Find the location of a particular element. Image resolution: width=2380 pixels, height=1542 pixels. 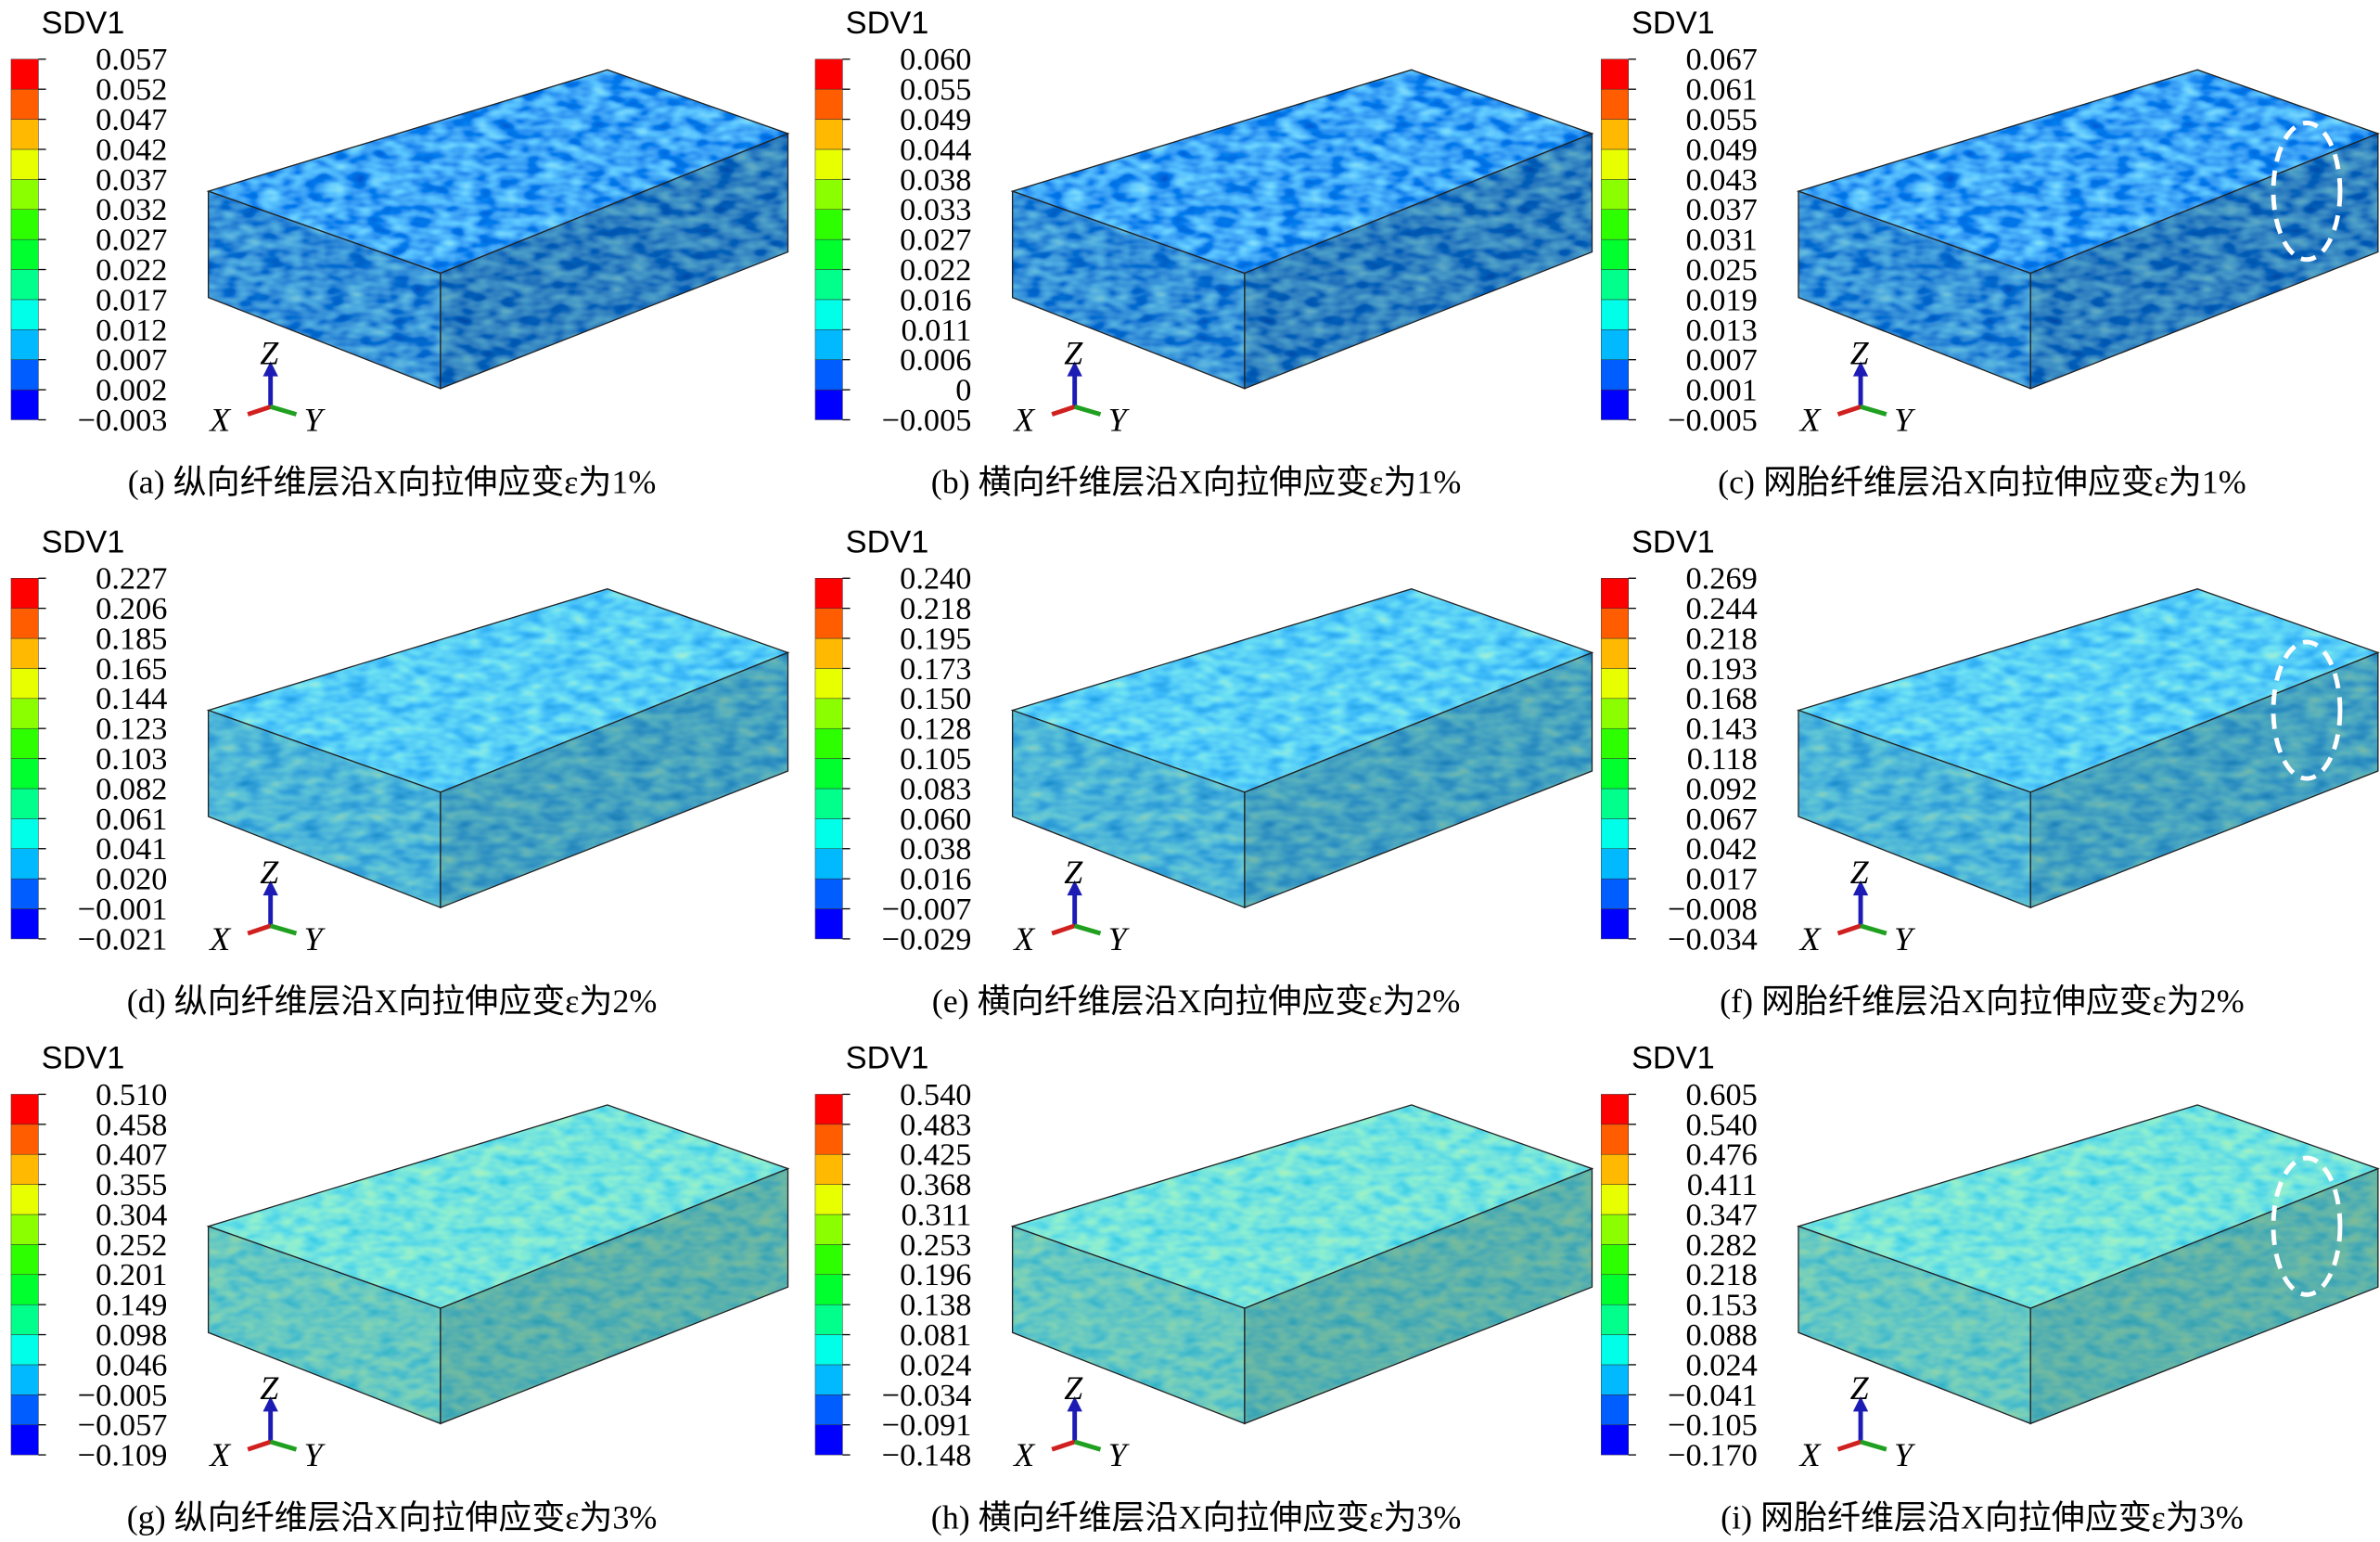

legend-label: 0.253 is located at coordinates (935, 1245).